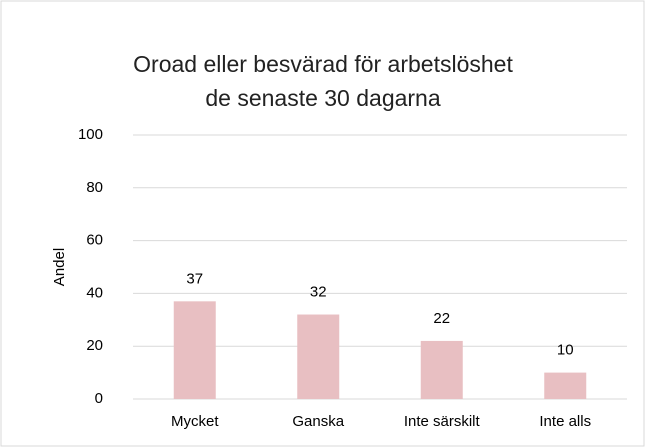 The image size is (646, 448). I want to click on y-tick-label: 60, so click(94, 240).